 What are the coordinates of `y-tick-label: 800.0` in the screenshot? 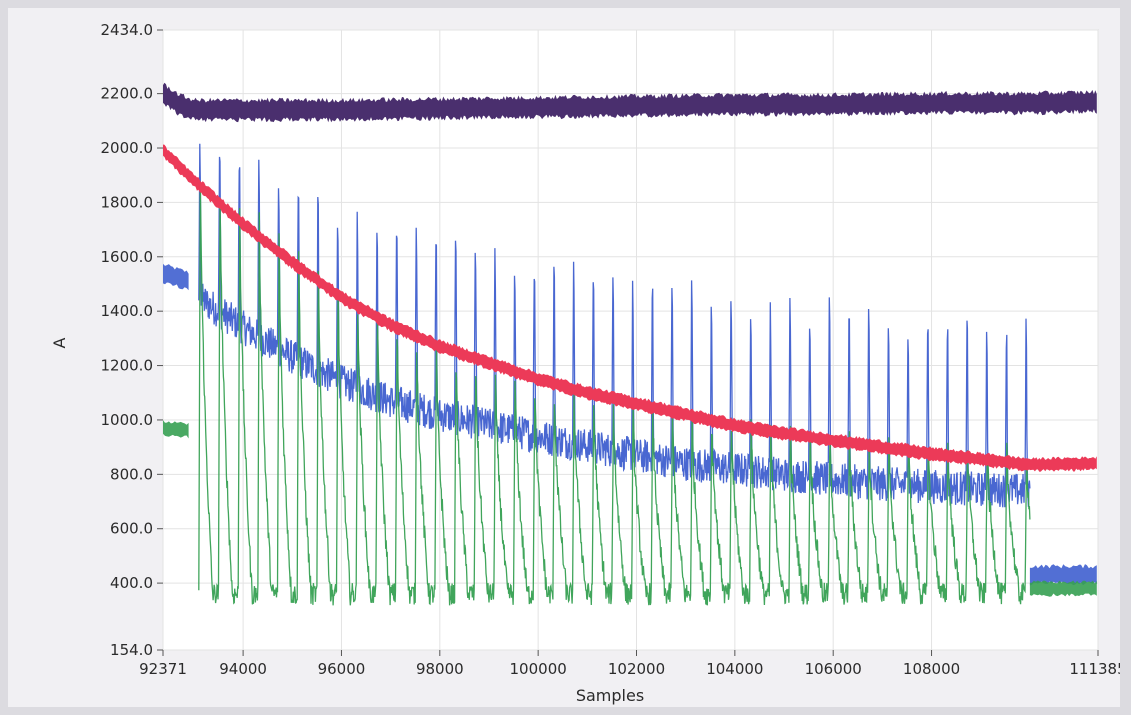 It's located at (131, 474).